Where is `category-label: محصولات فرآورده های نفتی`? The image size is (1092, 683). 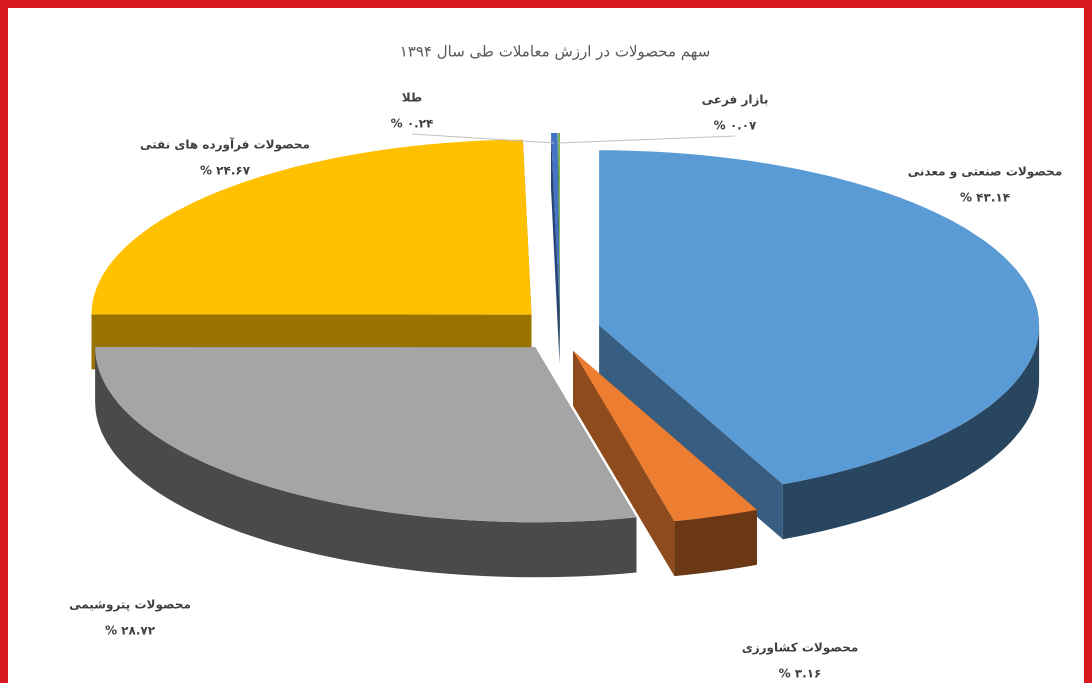
category-label: محصولات فرآورده های نفتی is located at coordinates (225, 145).